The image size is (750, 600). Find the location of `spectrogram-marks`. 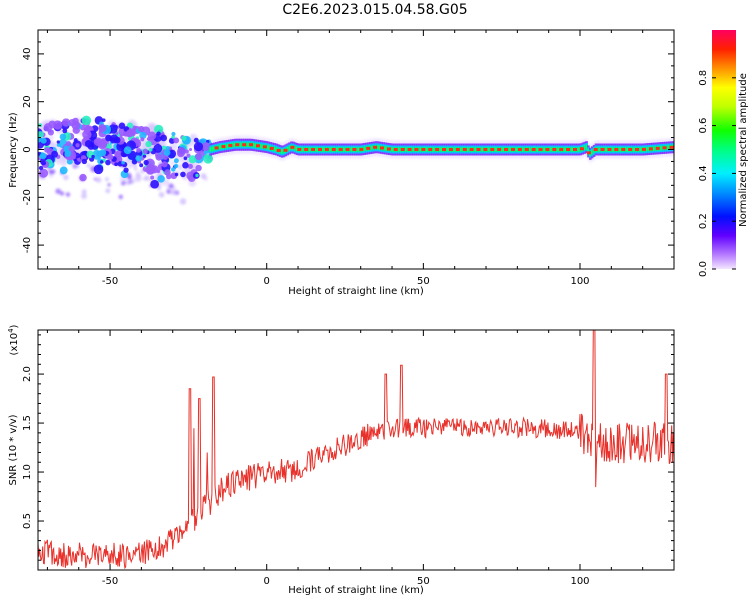

spectrogram-marks is located at coordinates (356, 160).